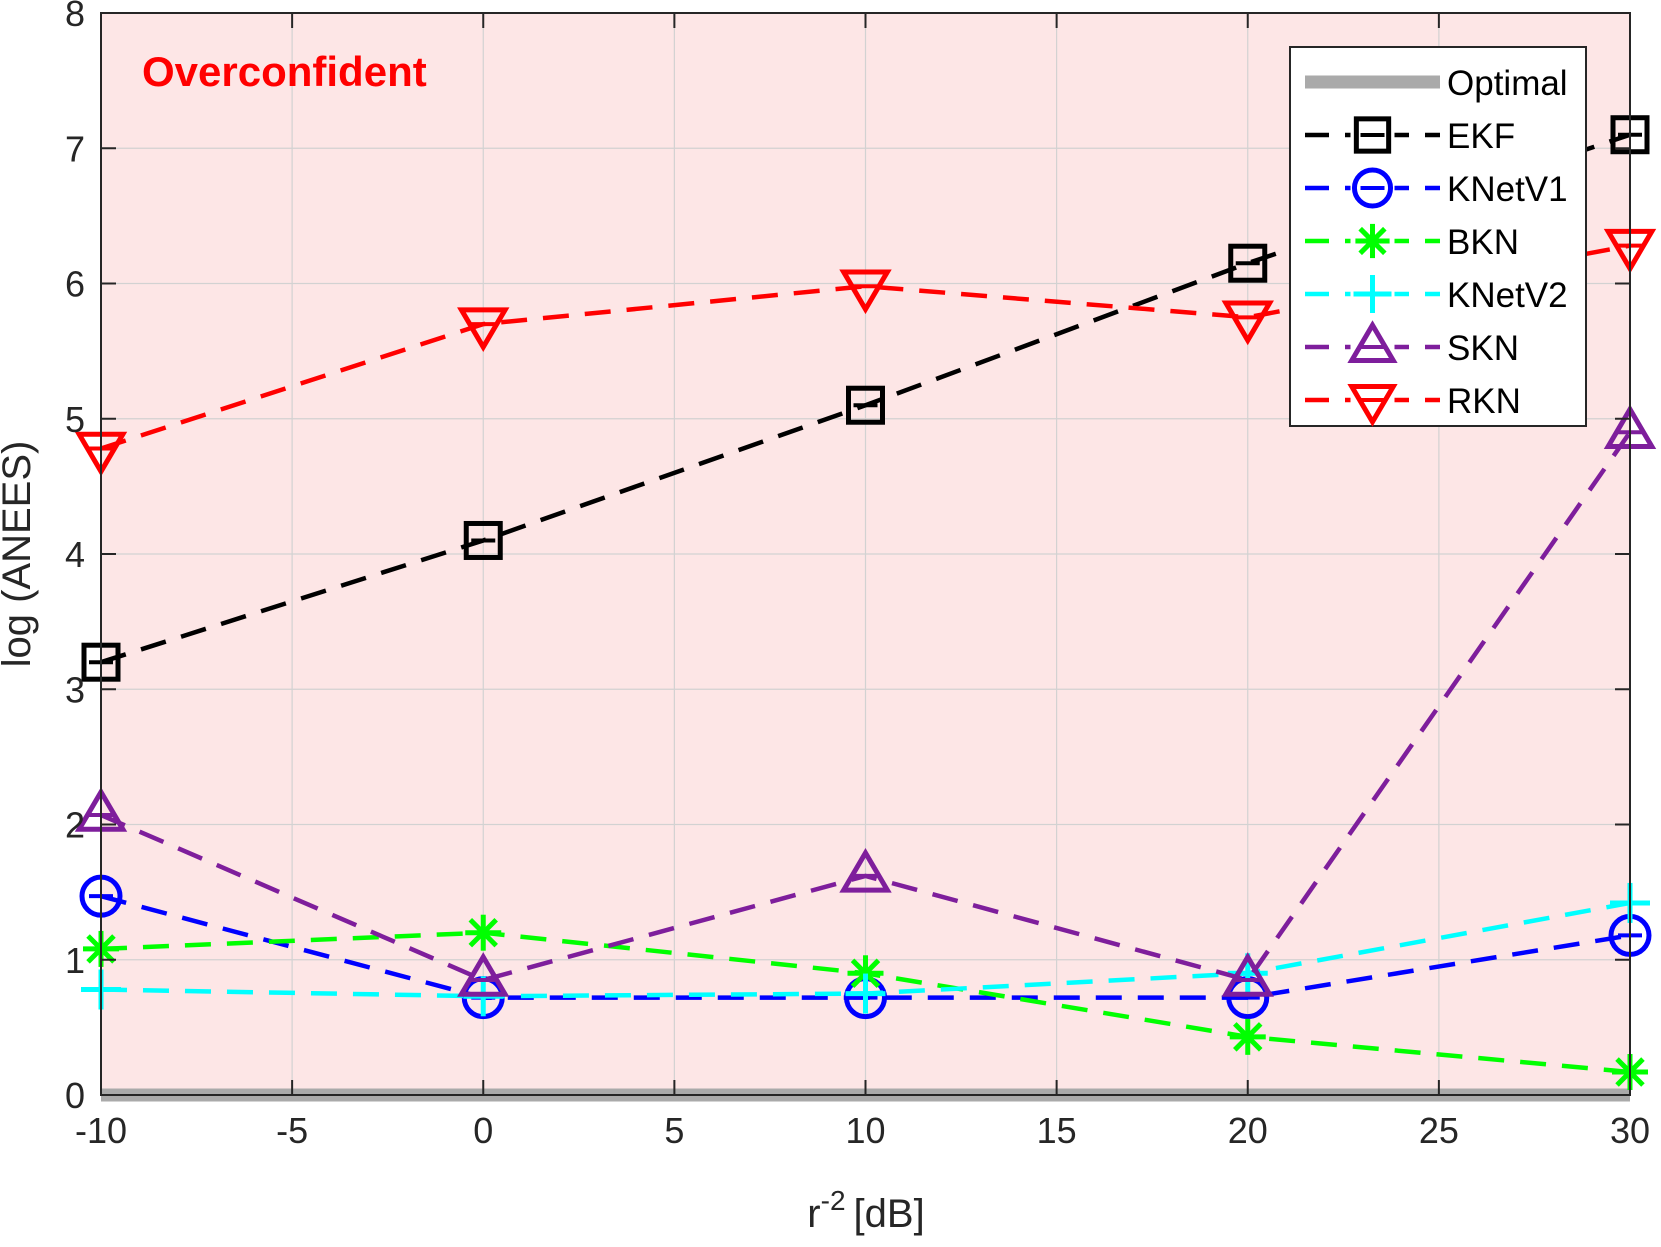  Describe the element at coordinates (75, 419) in the screenshot. I see `y-tick-label: 5` at that location.